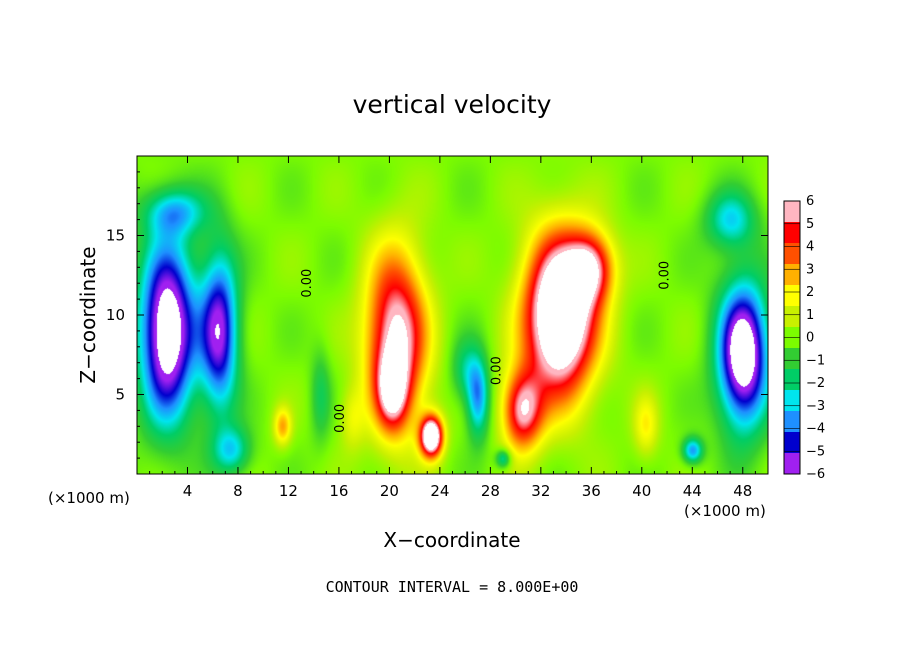  Describe the element at coordinates (810, 201) in the screenshot. I see `colorbar-tick-label: 6` at that location.